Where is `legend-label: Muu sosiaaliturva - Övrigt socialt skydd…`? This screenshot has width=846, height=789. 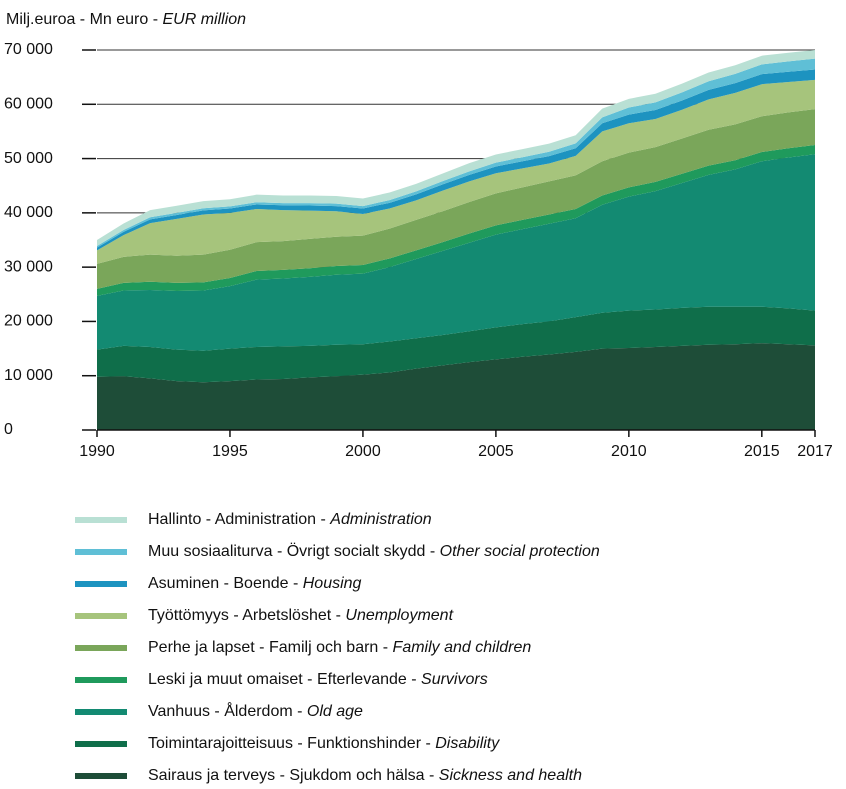 legend-label: Muu sosiaaliturva - Övrigt socialt skydd… is located at coordinates (374, 551).